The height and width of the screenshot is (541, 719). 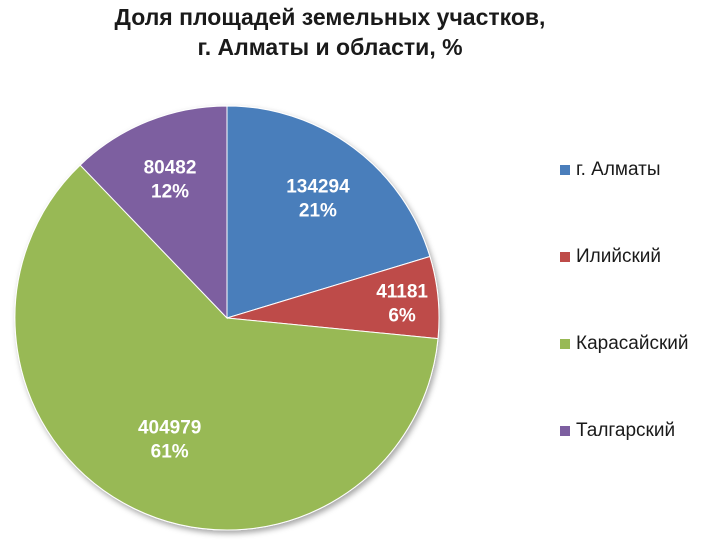 What do you see at coordinates (330, 17) in the screenshot?
I see `chart-title-line-1: Доля площадей земельных участков,` at bounding box center [330, 17].